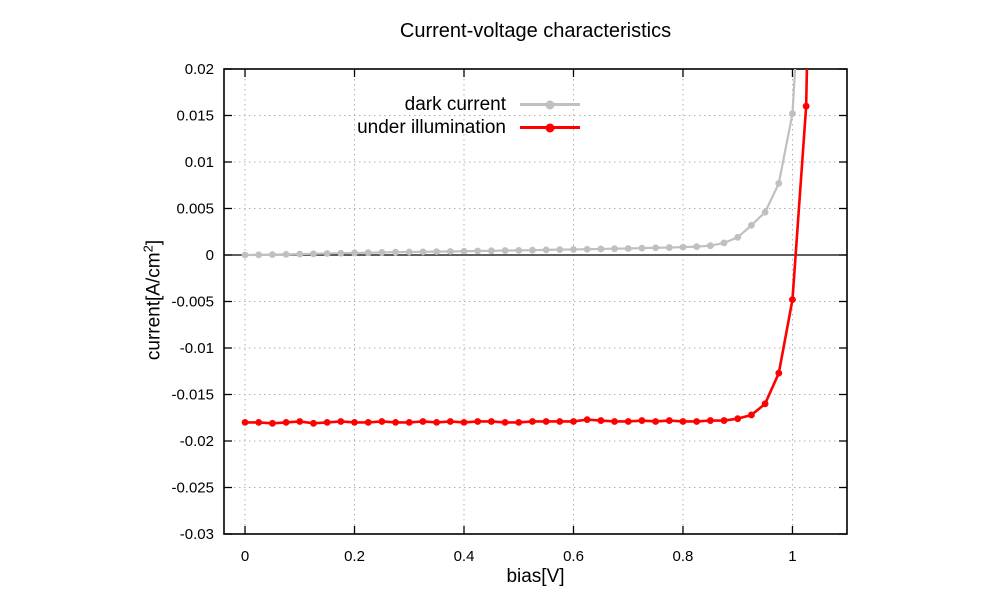 The image size is (1000, 600). I want to click on x-tick-label: 0.8, so click(683, 556).